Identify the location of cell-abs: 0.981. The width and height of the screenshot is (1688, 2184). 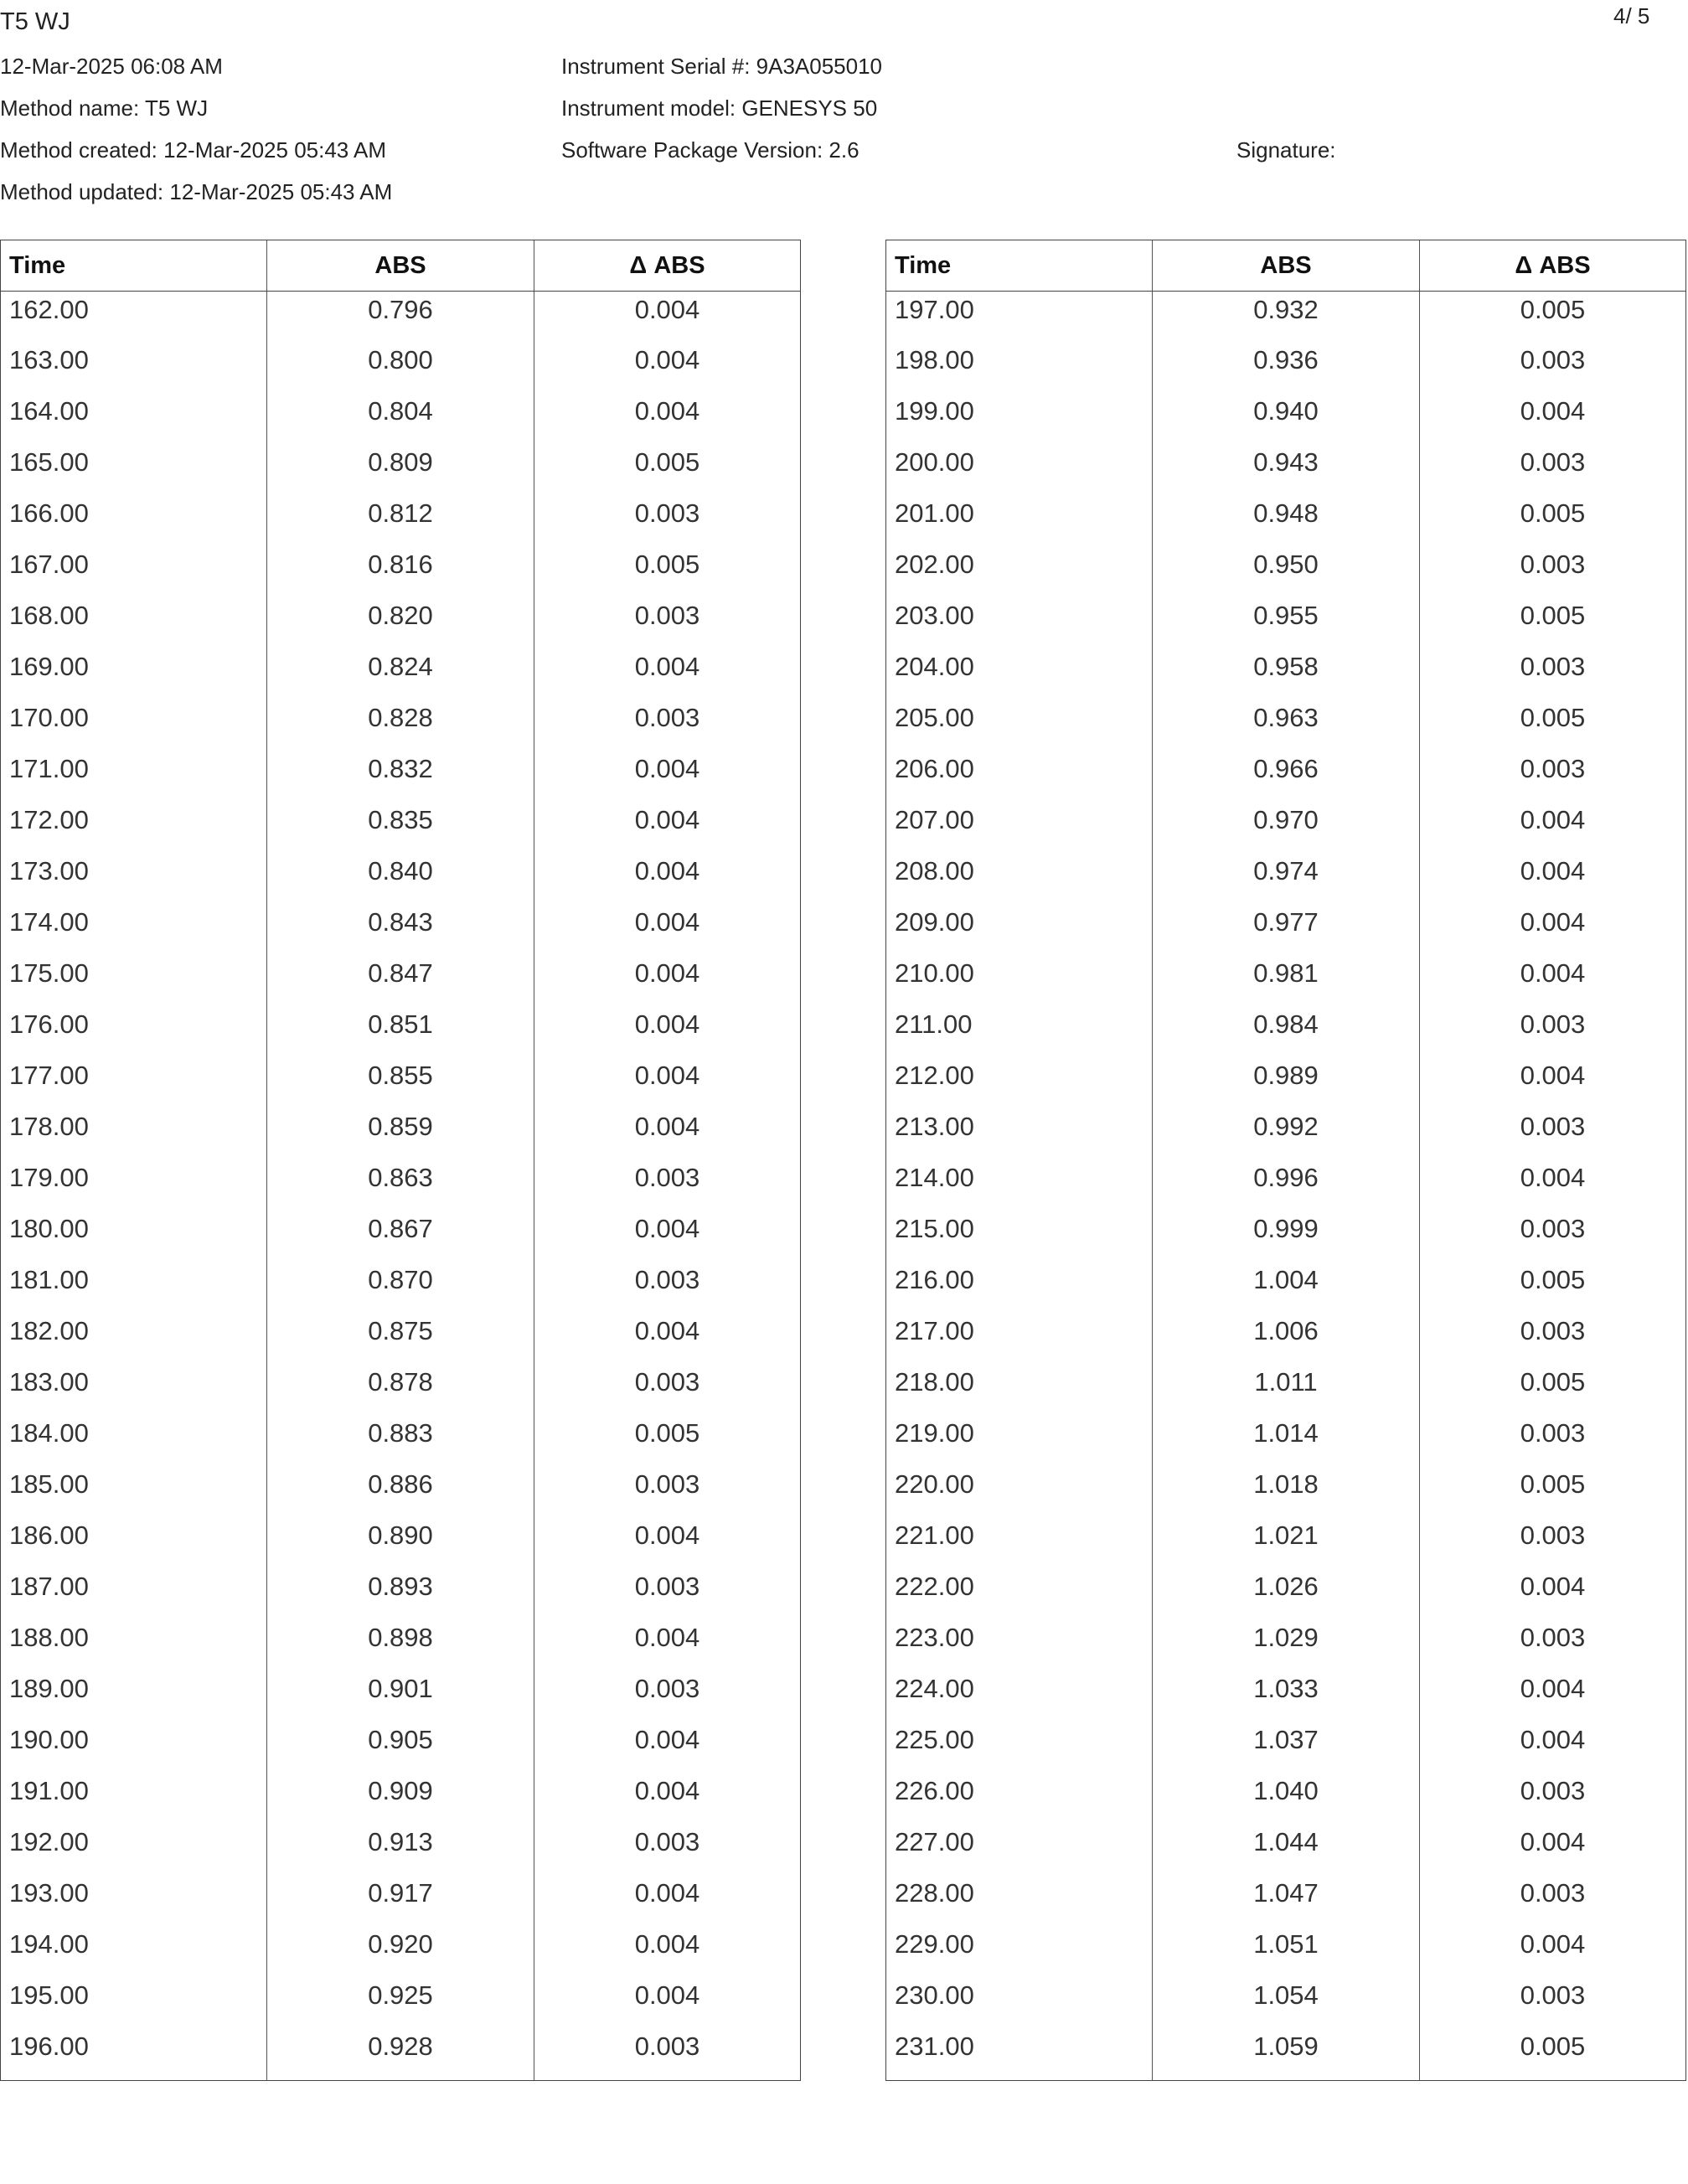
(1286, 981).